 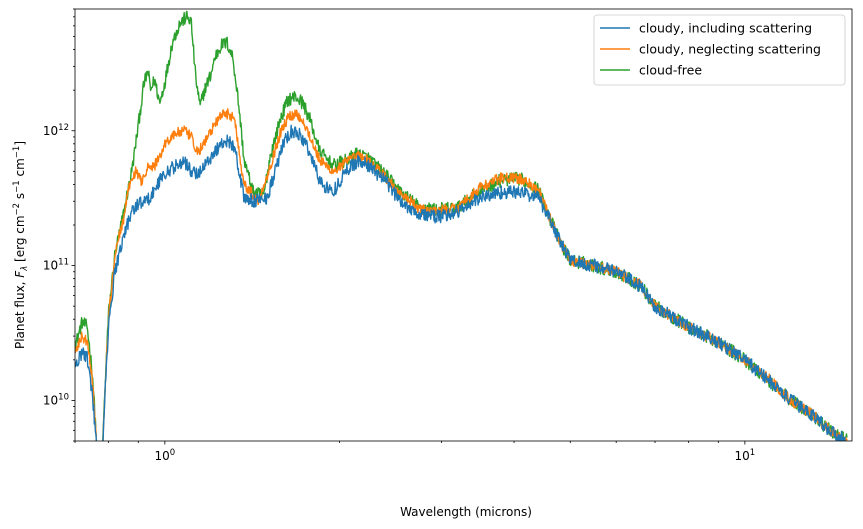 What do you see at coordinates (670, 70) in the screenshot?
I see `legend-label: cloud-free` at bounding box center [670, 70].